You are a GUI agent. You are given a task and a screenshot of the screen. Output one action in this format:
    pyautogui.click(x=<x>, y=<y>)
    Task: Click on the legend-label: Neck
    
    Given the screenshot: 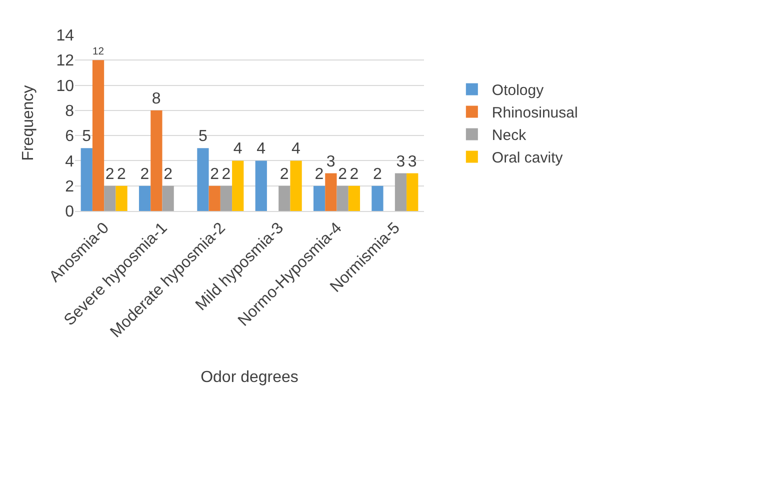 What is the action you would take?
    pyautogui.click(x=509, y=135)
    